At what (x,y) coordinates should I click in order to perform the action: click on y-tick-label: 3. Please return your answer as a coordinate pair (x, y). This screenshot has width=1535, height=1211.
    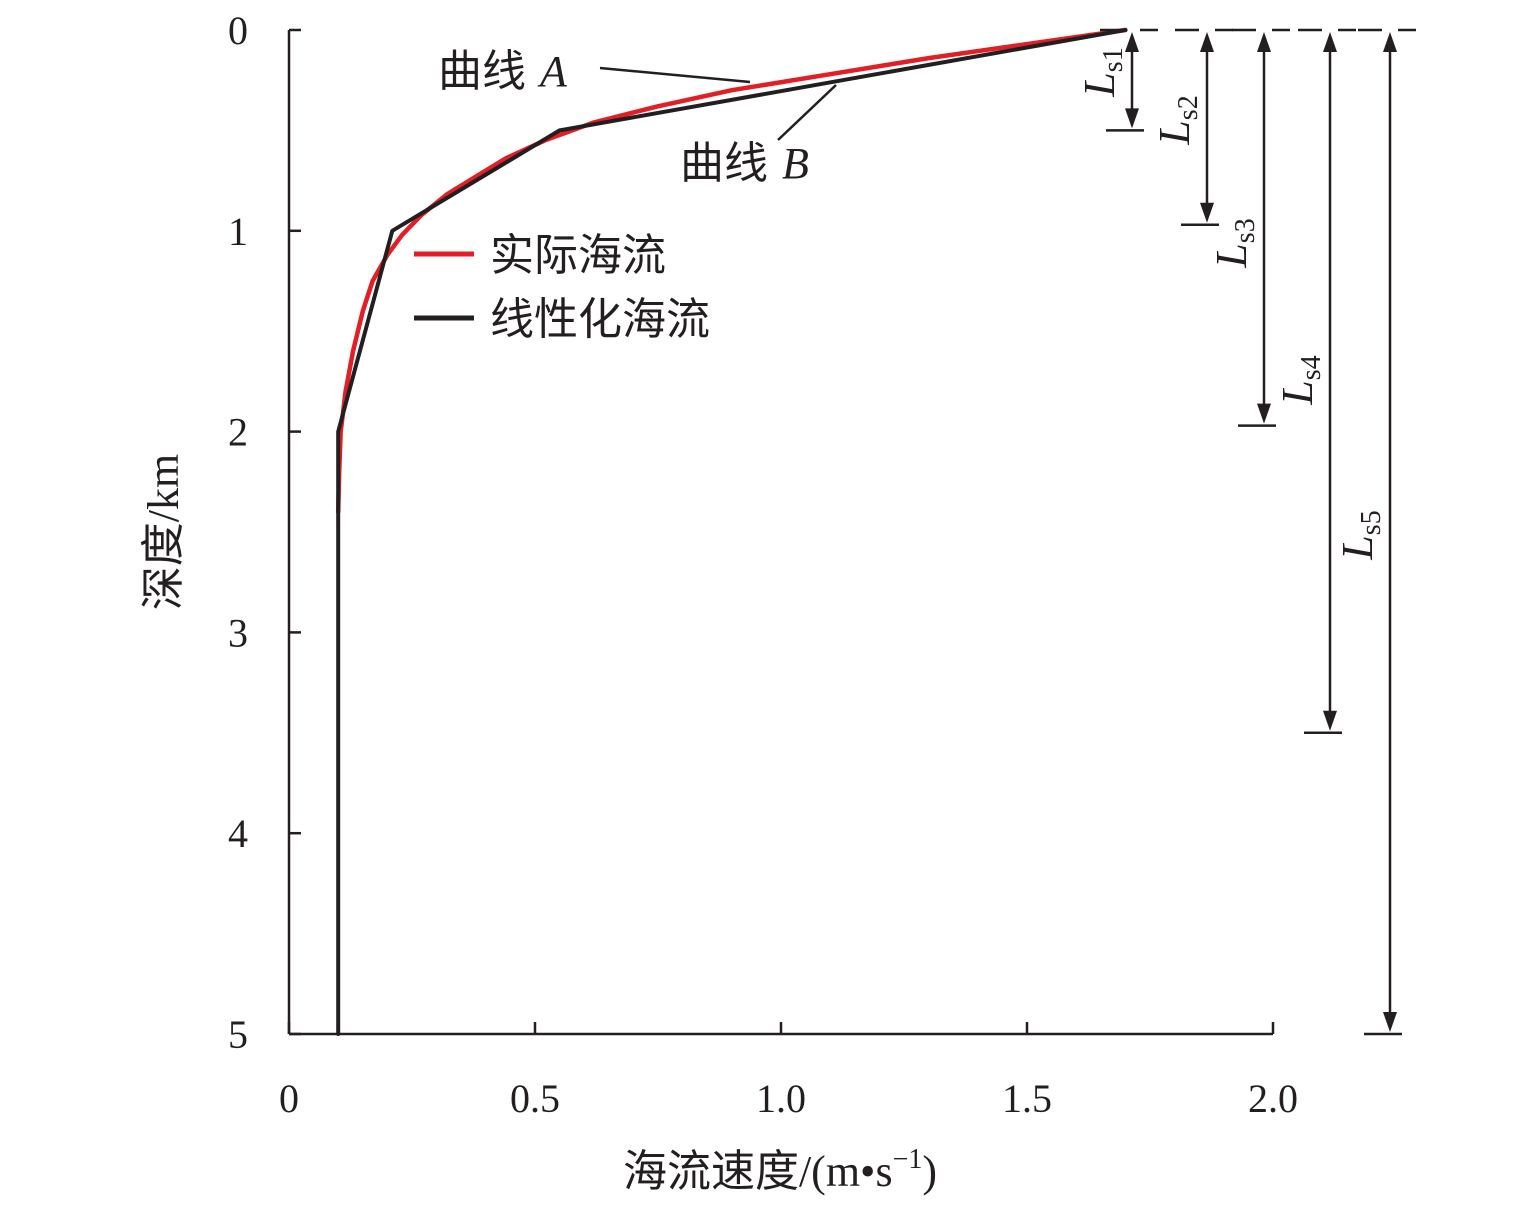
    Looking at the image, I should click on (238, 632).